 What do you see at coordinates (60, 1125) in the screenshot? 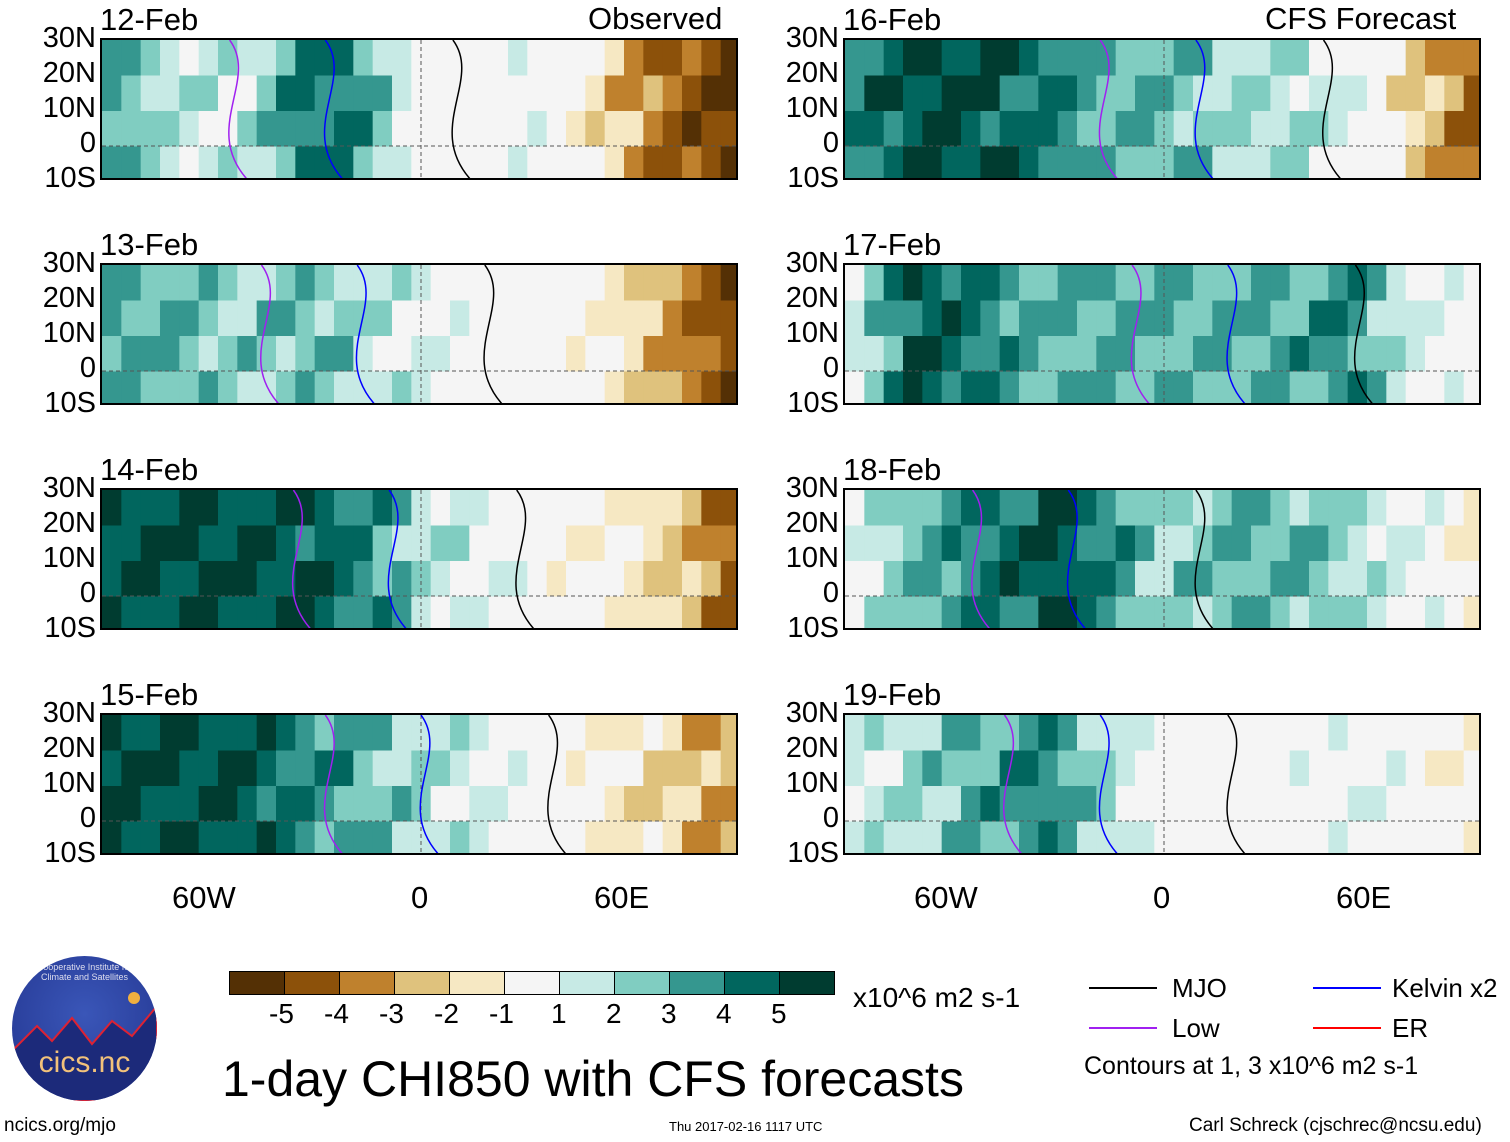
I see `footer-url: ncics.org/mjo` at bounding box center [60, 1125].